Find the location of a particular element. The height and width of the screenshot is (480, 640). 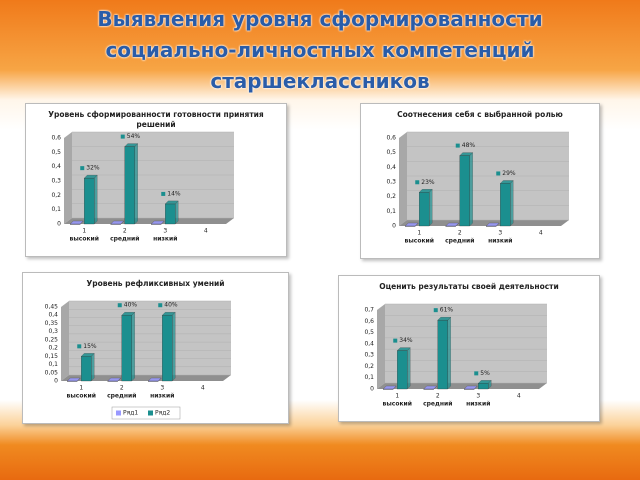

data-label: 54% is located at coordinates (134, 136).